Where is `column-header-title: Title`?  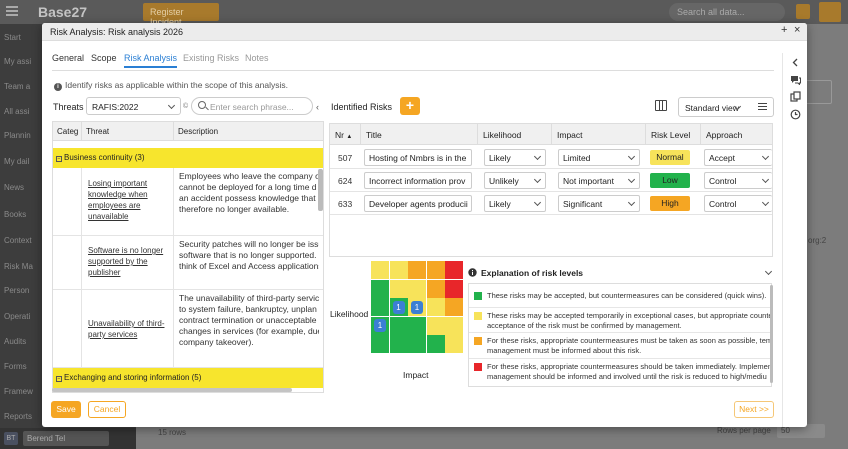
column-header-title: Title is located at coordinates (419, 134).